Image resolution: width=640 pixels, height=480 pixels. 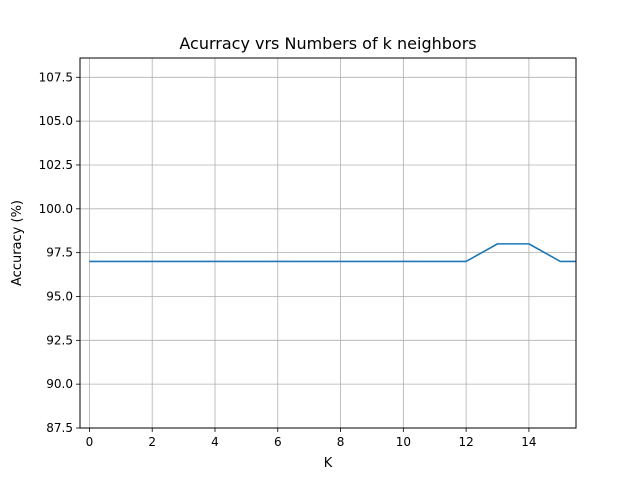 I want to click on x-tick-label: 2, so click(x=152, y=442).